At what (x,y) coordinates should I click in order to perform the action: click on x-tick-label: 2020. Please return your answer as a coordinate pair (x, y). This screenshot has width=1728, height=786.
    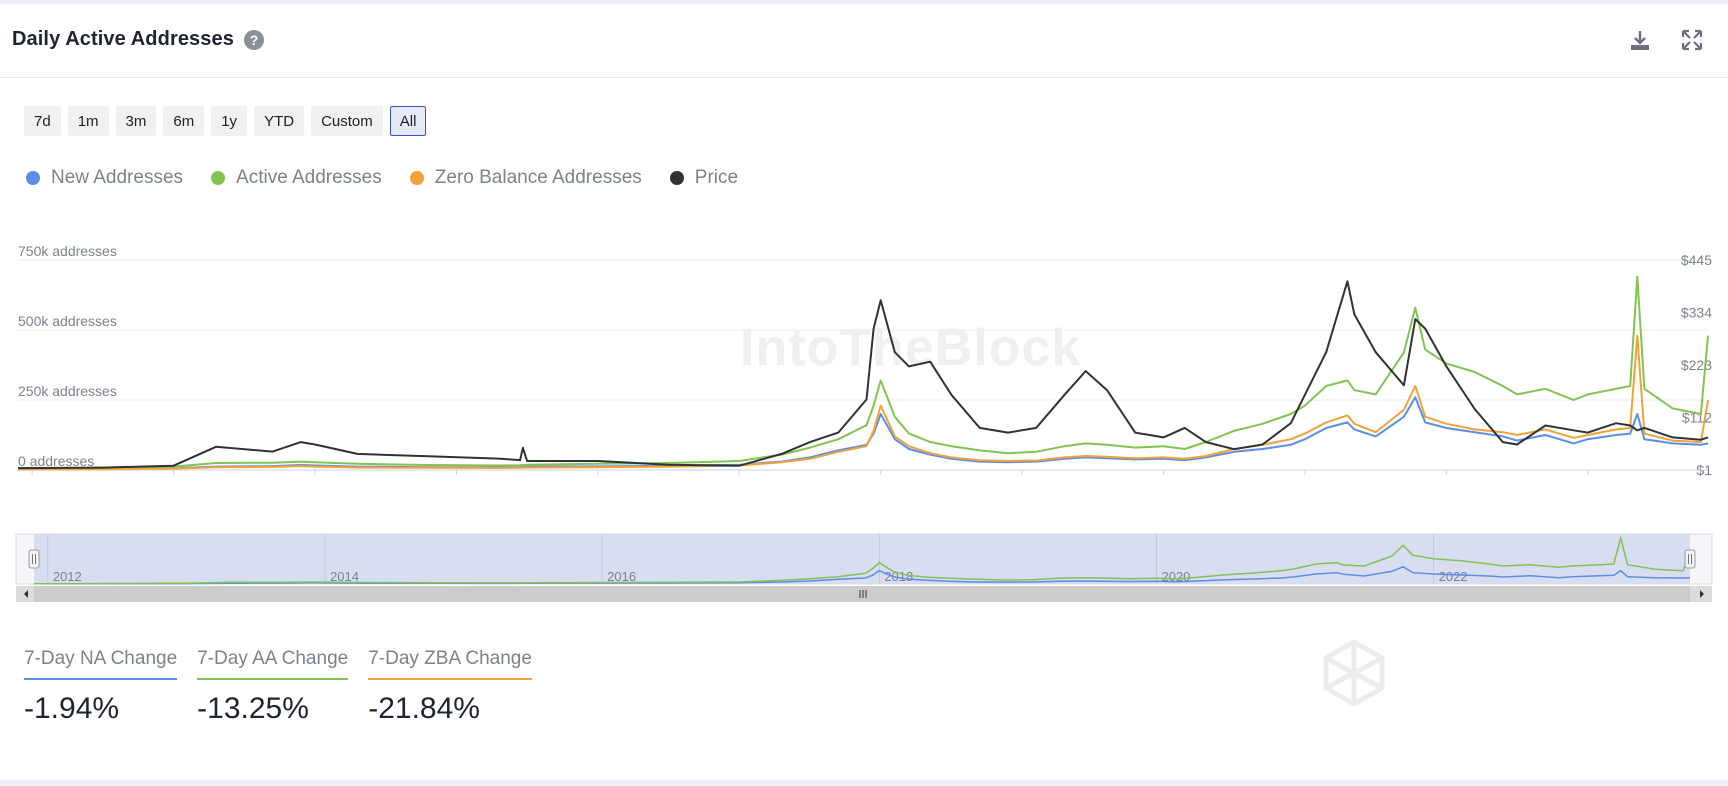
    Looking at the image, I should click on (1163, 478).